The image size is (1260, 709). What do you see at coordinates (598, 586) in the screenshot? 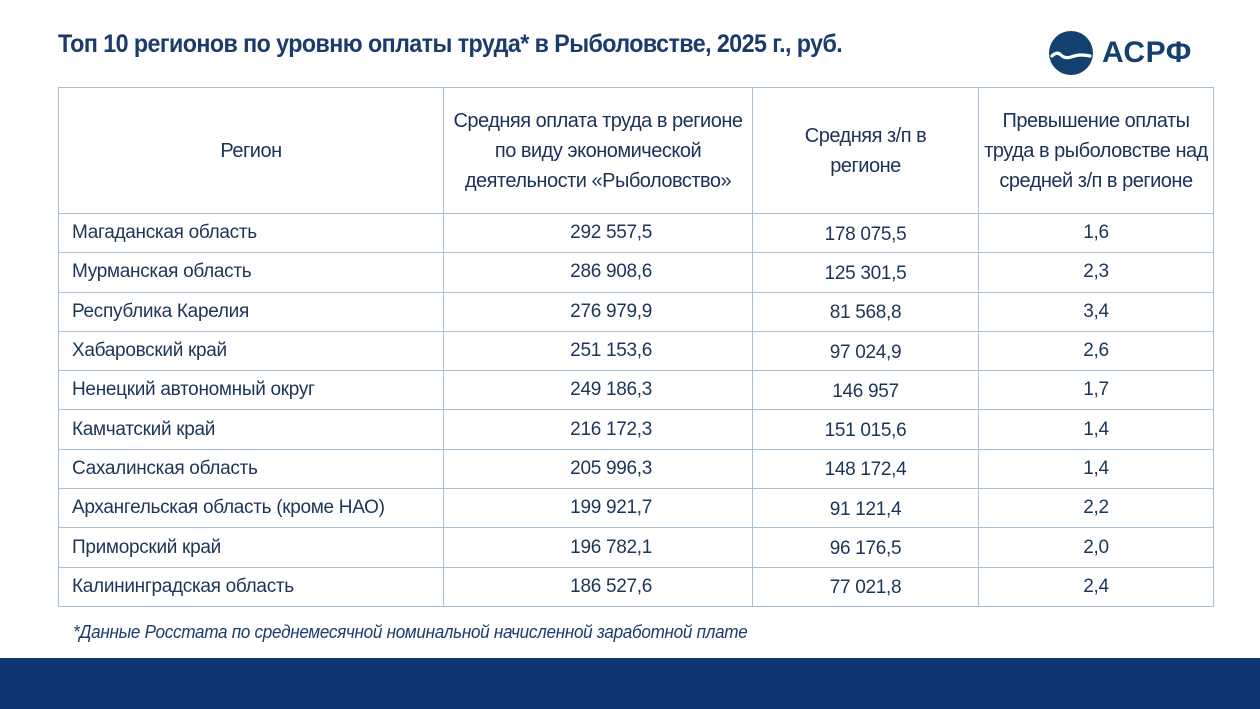
I see `fishing-wage-cell: 186 527,6` at bounding box center [598, 586].